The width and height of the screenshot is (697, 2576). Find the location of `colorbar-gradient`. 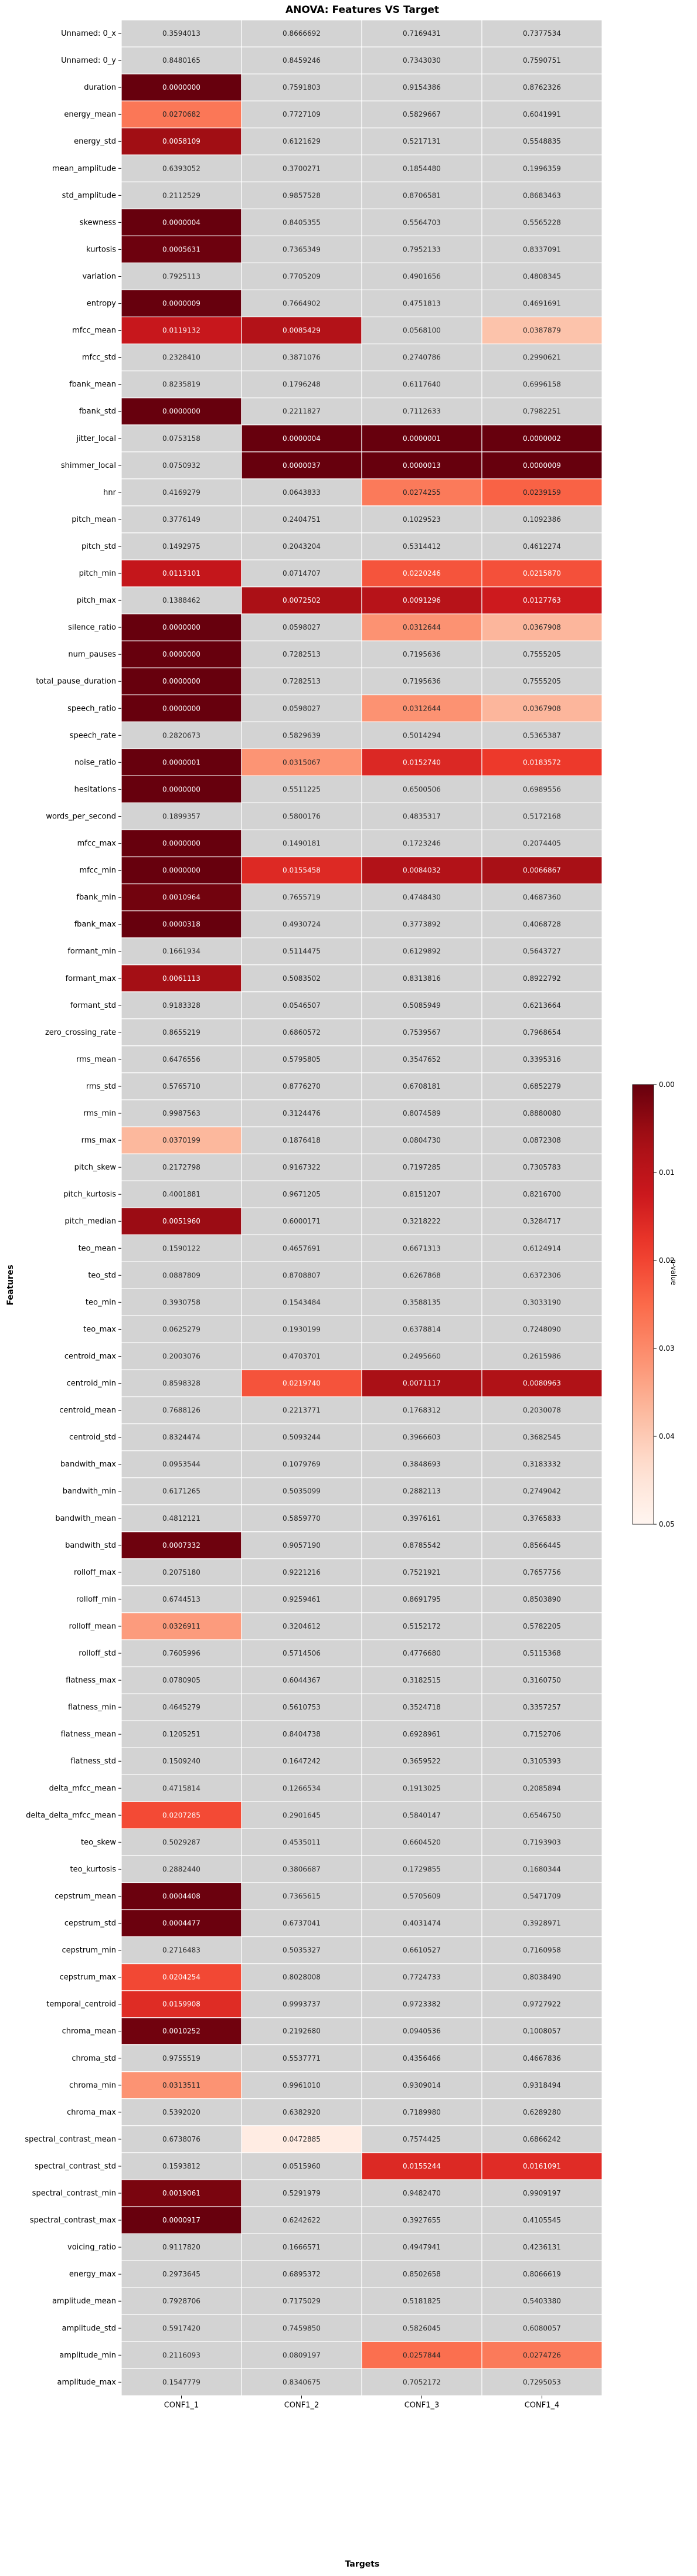

colorbar-gradient is located at coordinates (643, 1304).